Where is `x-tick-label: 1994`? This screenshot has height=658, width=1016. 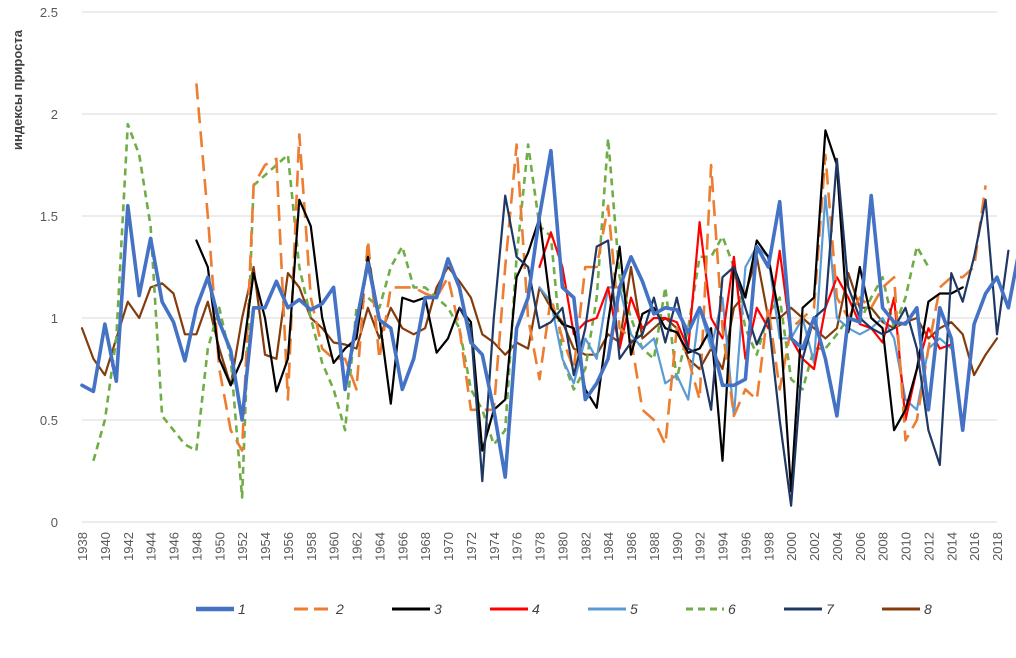
x-tick-label: 1994 is located at coordinates (723, 546).